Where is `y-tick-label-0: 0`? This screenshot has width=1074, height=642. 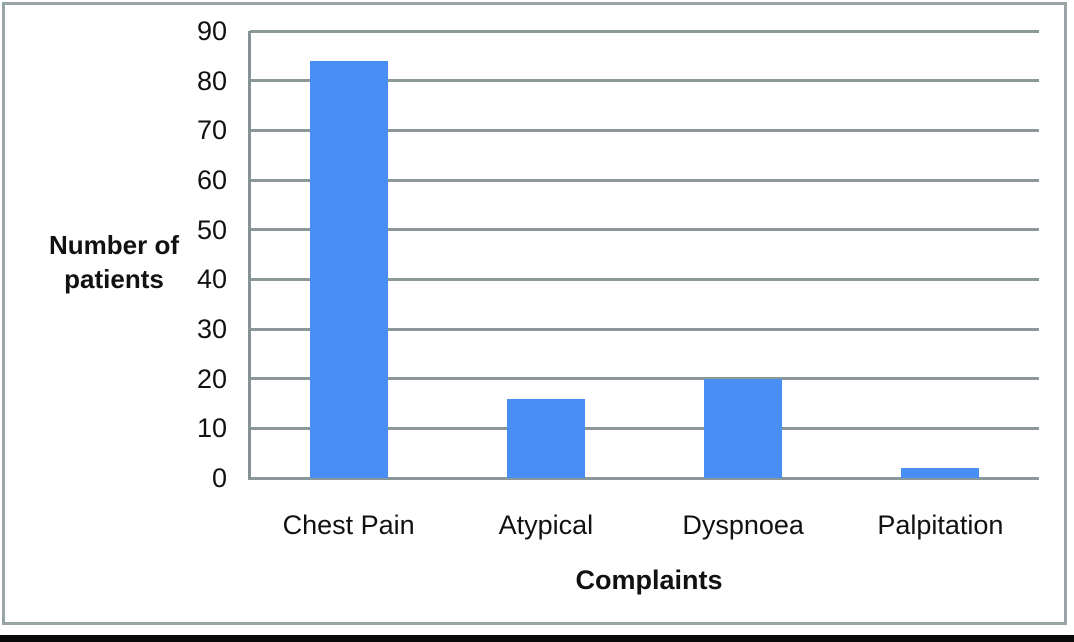
y-tick-label-0: 0 is located at coordinates (219, 478).